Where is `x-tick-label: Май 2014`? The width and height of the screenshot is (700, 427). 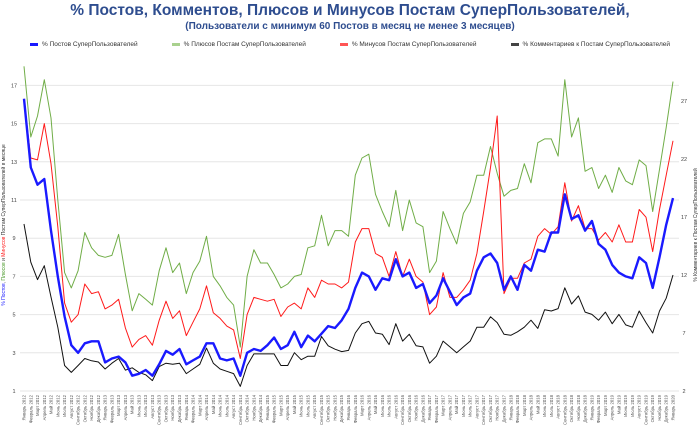
x-tick-label: Май 2014 is located at coordinates (213, 404).